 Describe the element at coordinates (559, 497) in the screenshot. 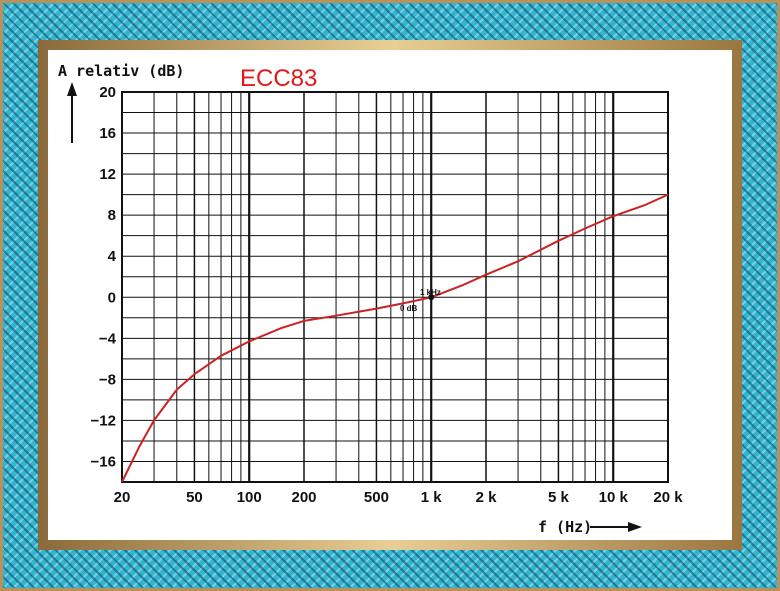

I see `x-tick-label: 5 k` at that location.